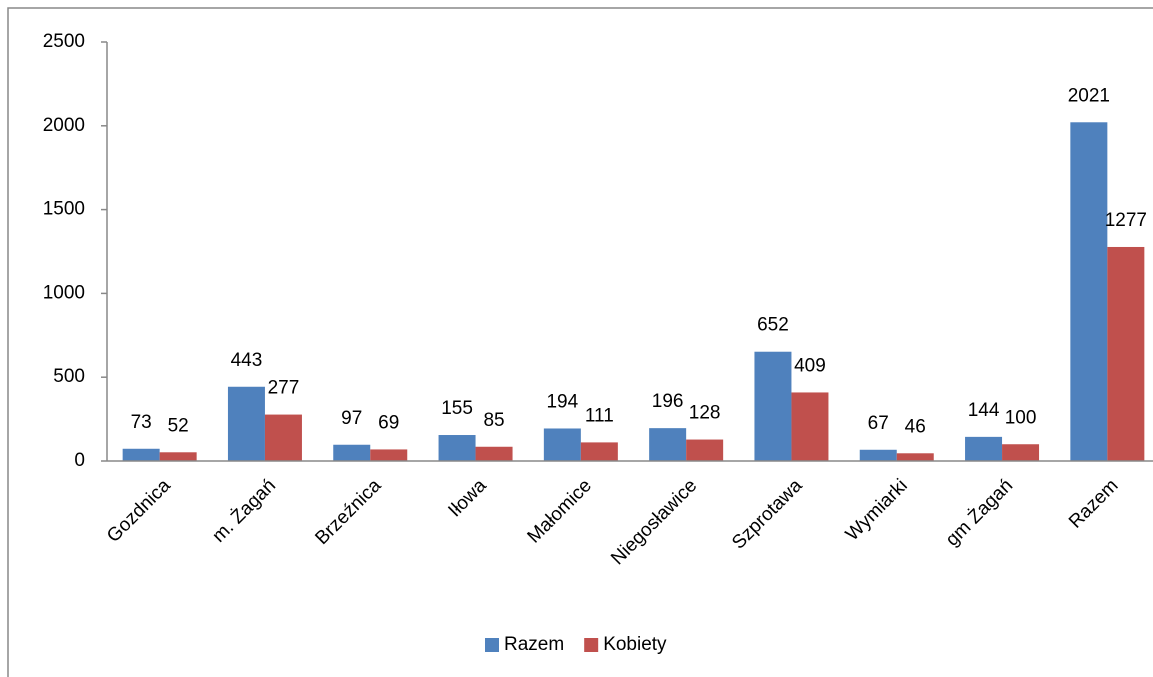 The height and width of the screenshot is (677, 1153). What do you see at coordinates (64, 209) in the screenshot?
I see `y-tick-label: 1500` at bounding box center [64, 209].